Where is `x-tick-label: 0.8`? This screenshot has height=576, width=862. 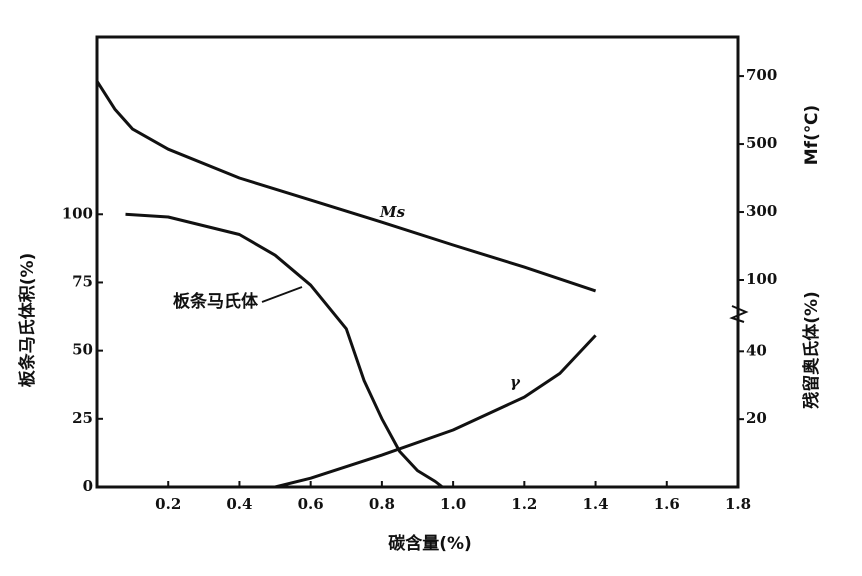 x-tick-label: 0.8 is located at coordinates (382, 504).